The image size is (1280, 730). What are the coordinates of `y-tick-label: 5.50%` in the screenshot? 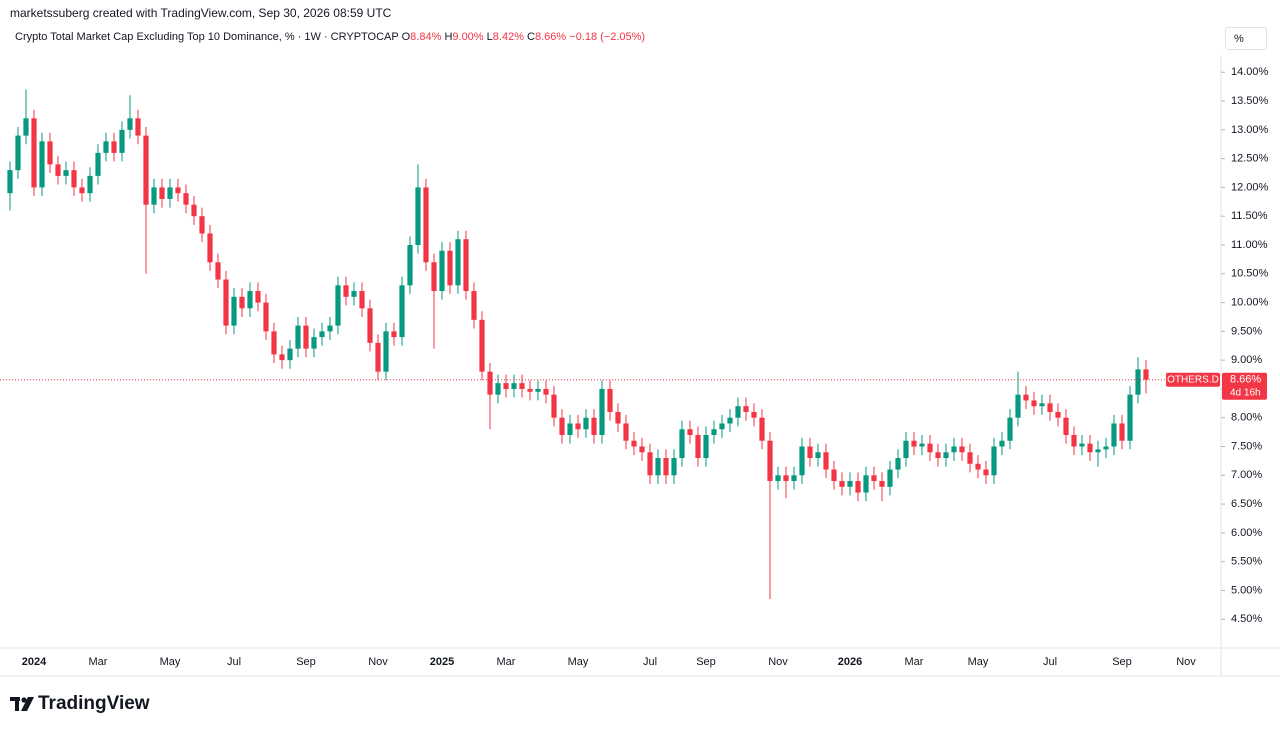 It's located at (1246, 562).